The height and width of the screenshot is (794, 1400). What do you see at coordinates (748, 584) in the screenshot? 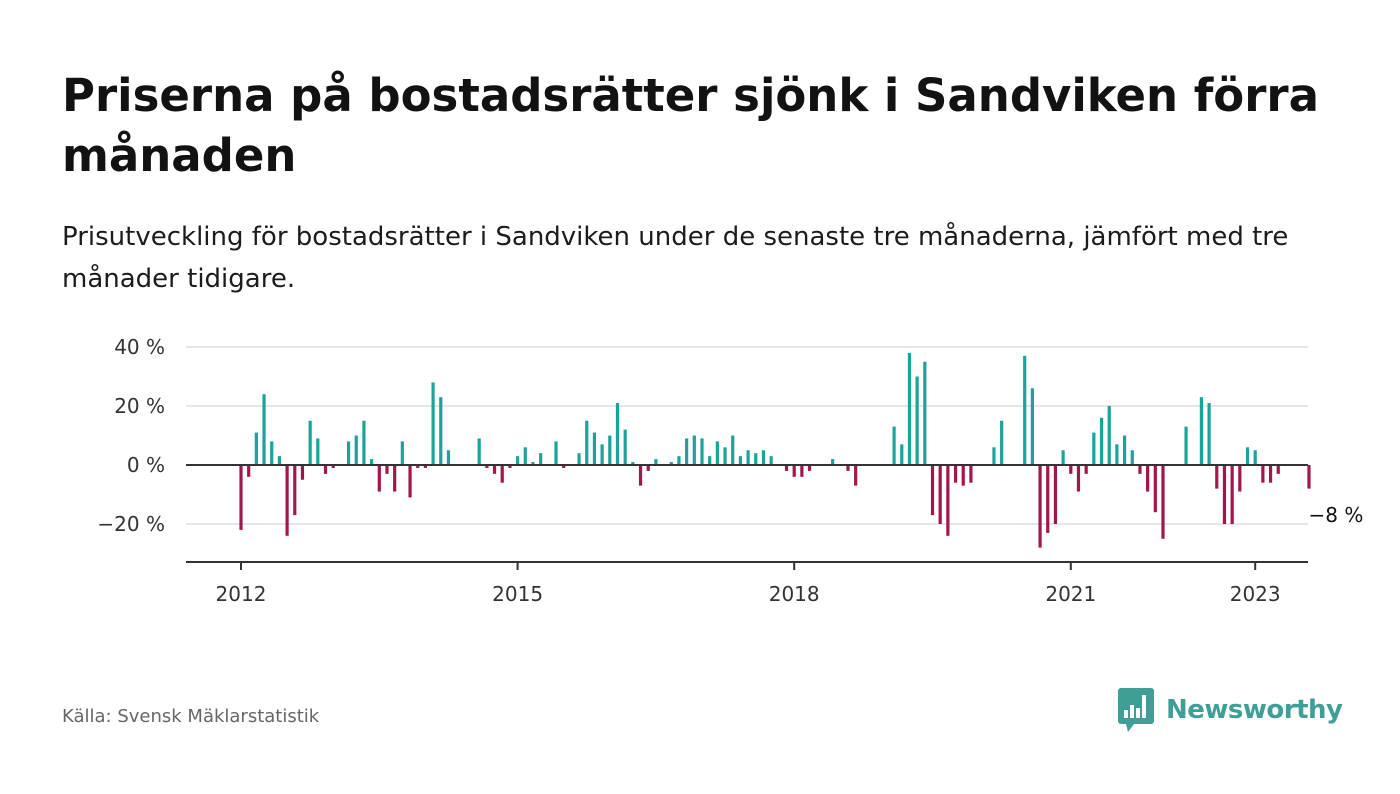
I see `x-axis-ticks: 2012 2015 2018 2021 2023` at bounding box center [748, 584].